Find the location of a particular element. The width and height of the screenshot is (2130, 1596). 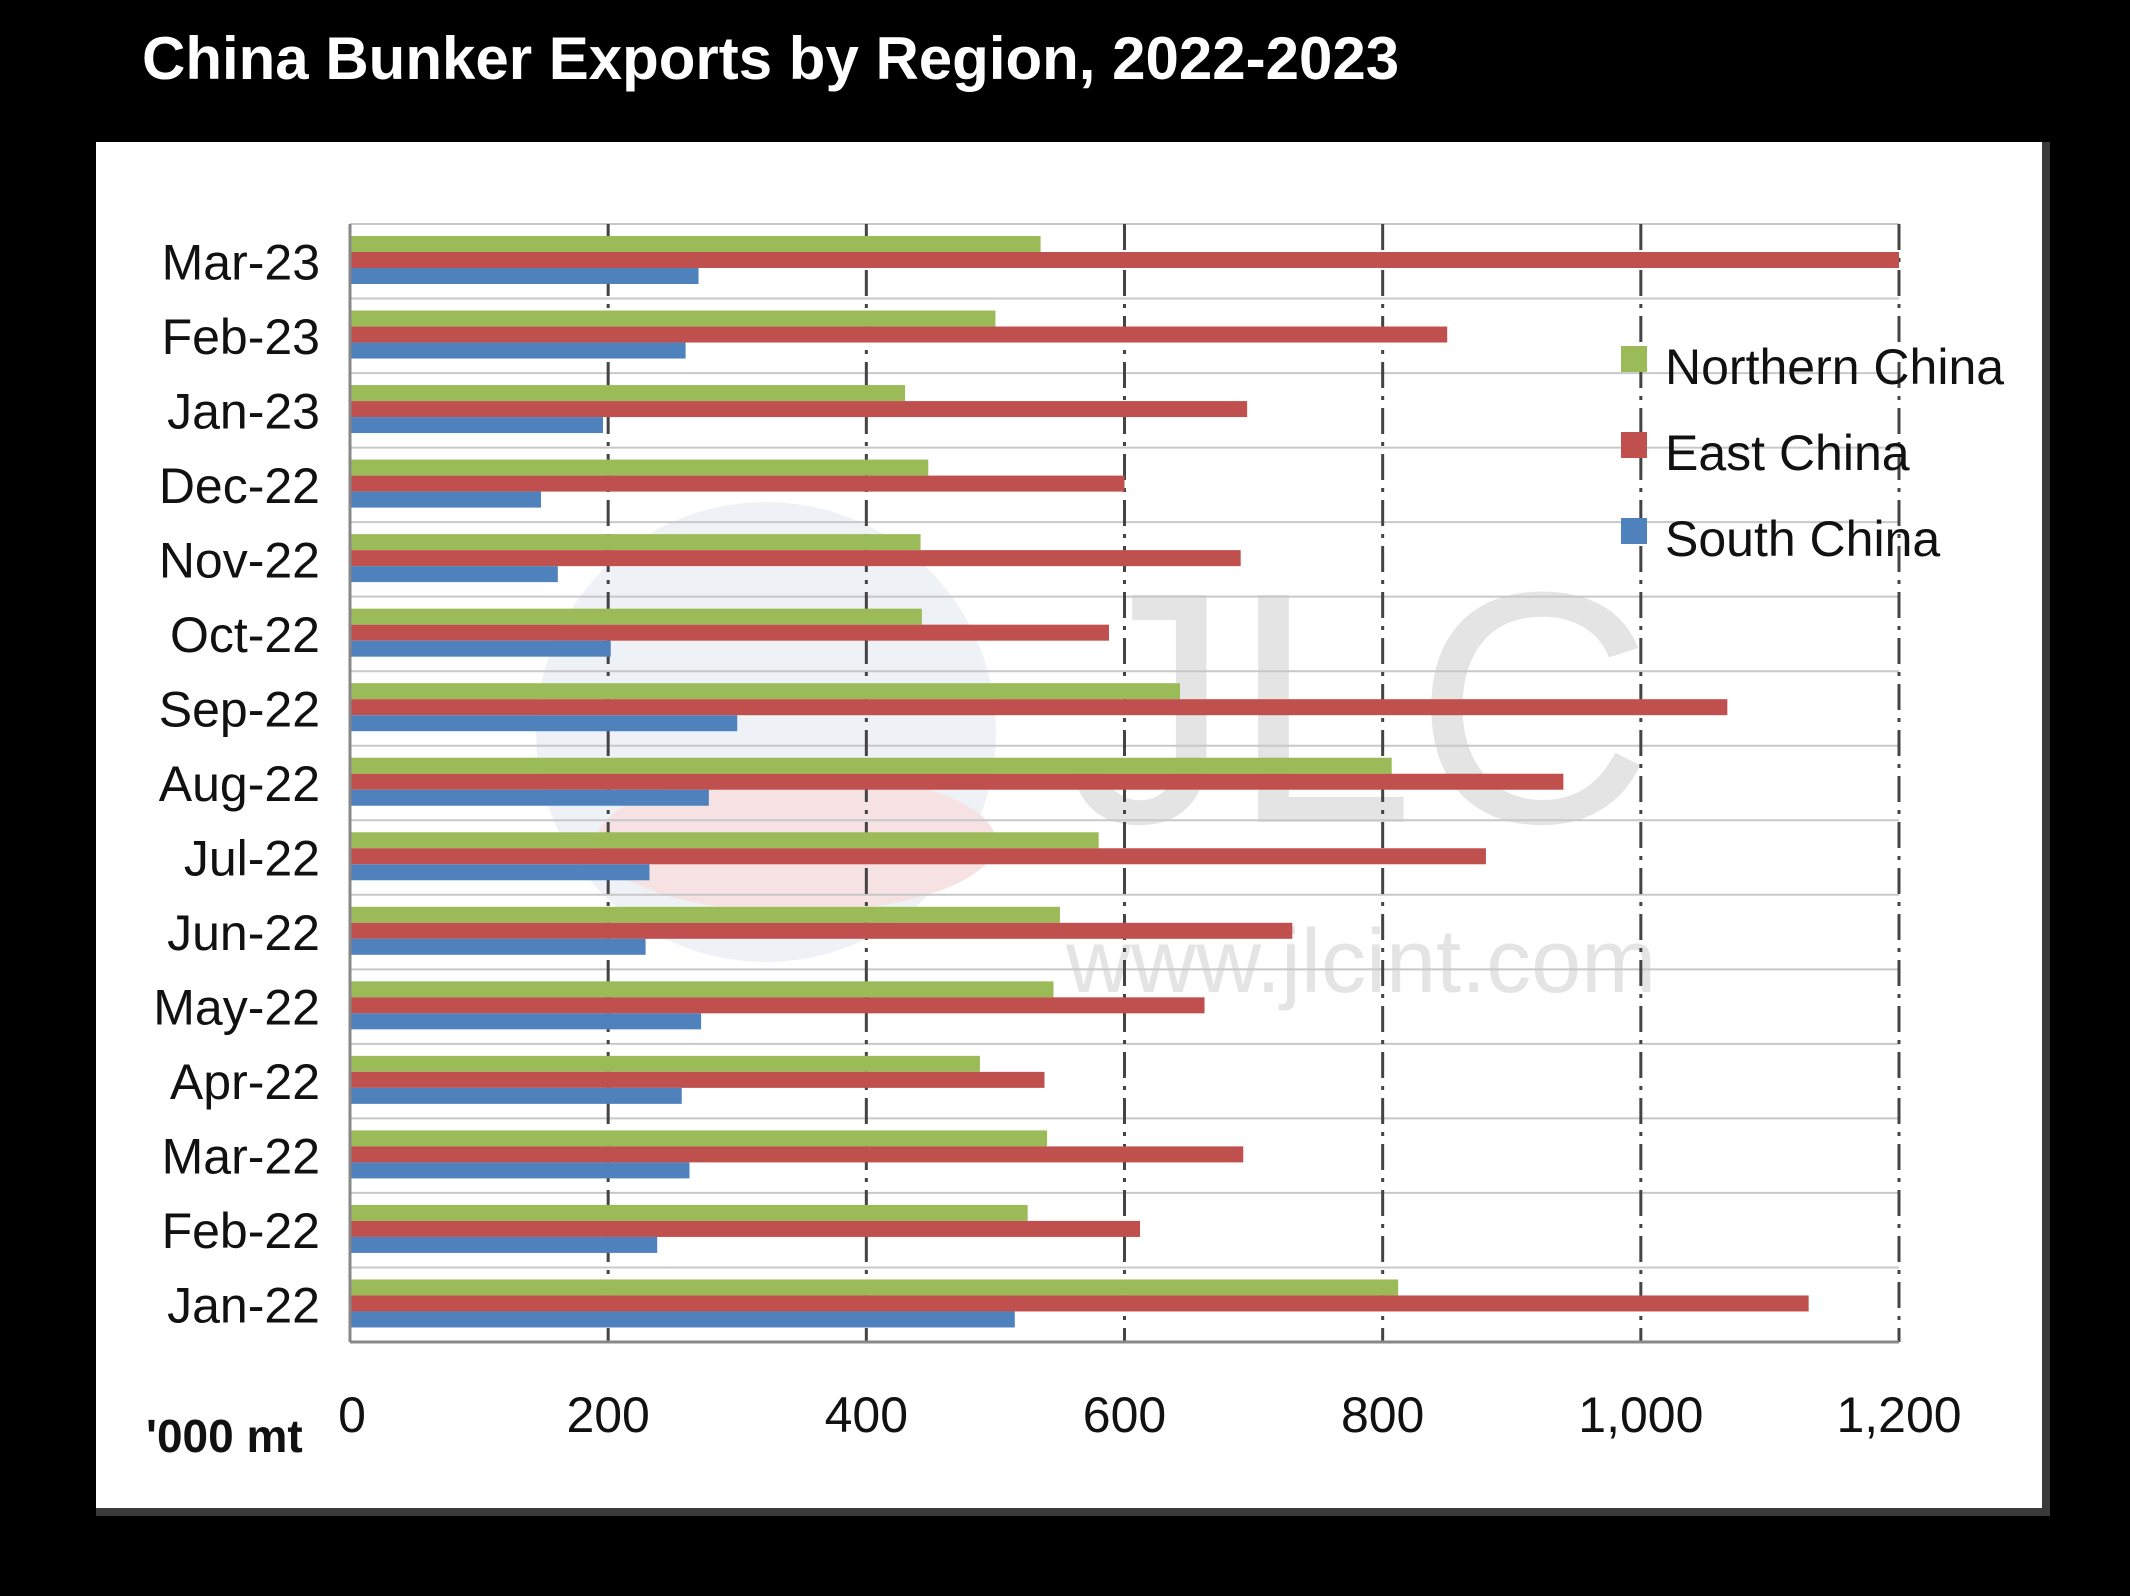

legend-label: Northern China is located at coordinates (1834, 367).